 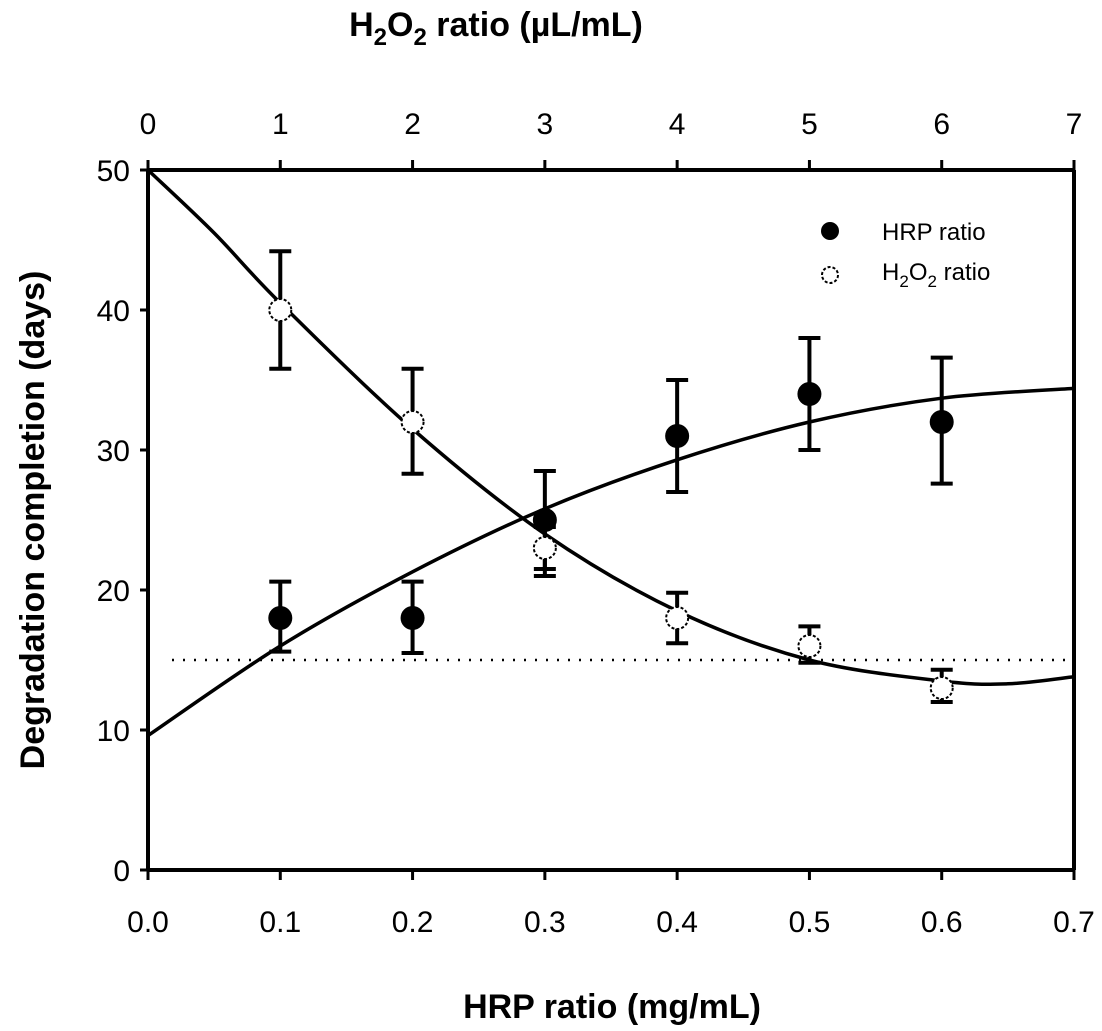 What do you see at coordinates (113, 311) in the screenshot?
I see `y-tick-label: 40` at bounding box center [113, 311].